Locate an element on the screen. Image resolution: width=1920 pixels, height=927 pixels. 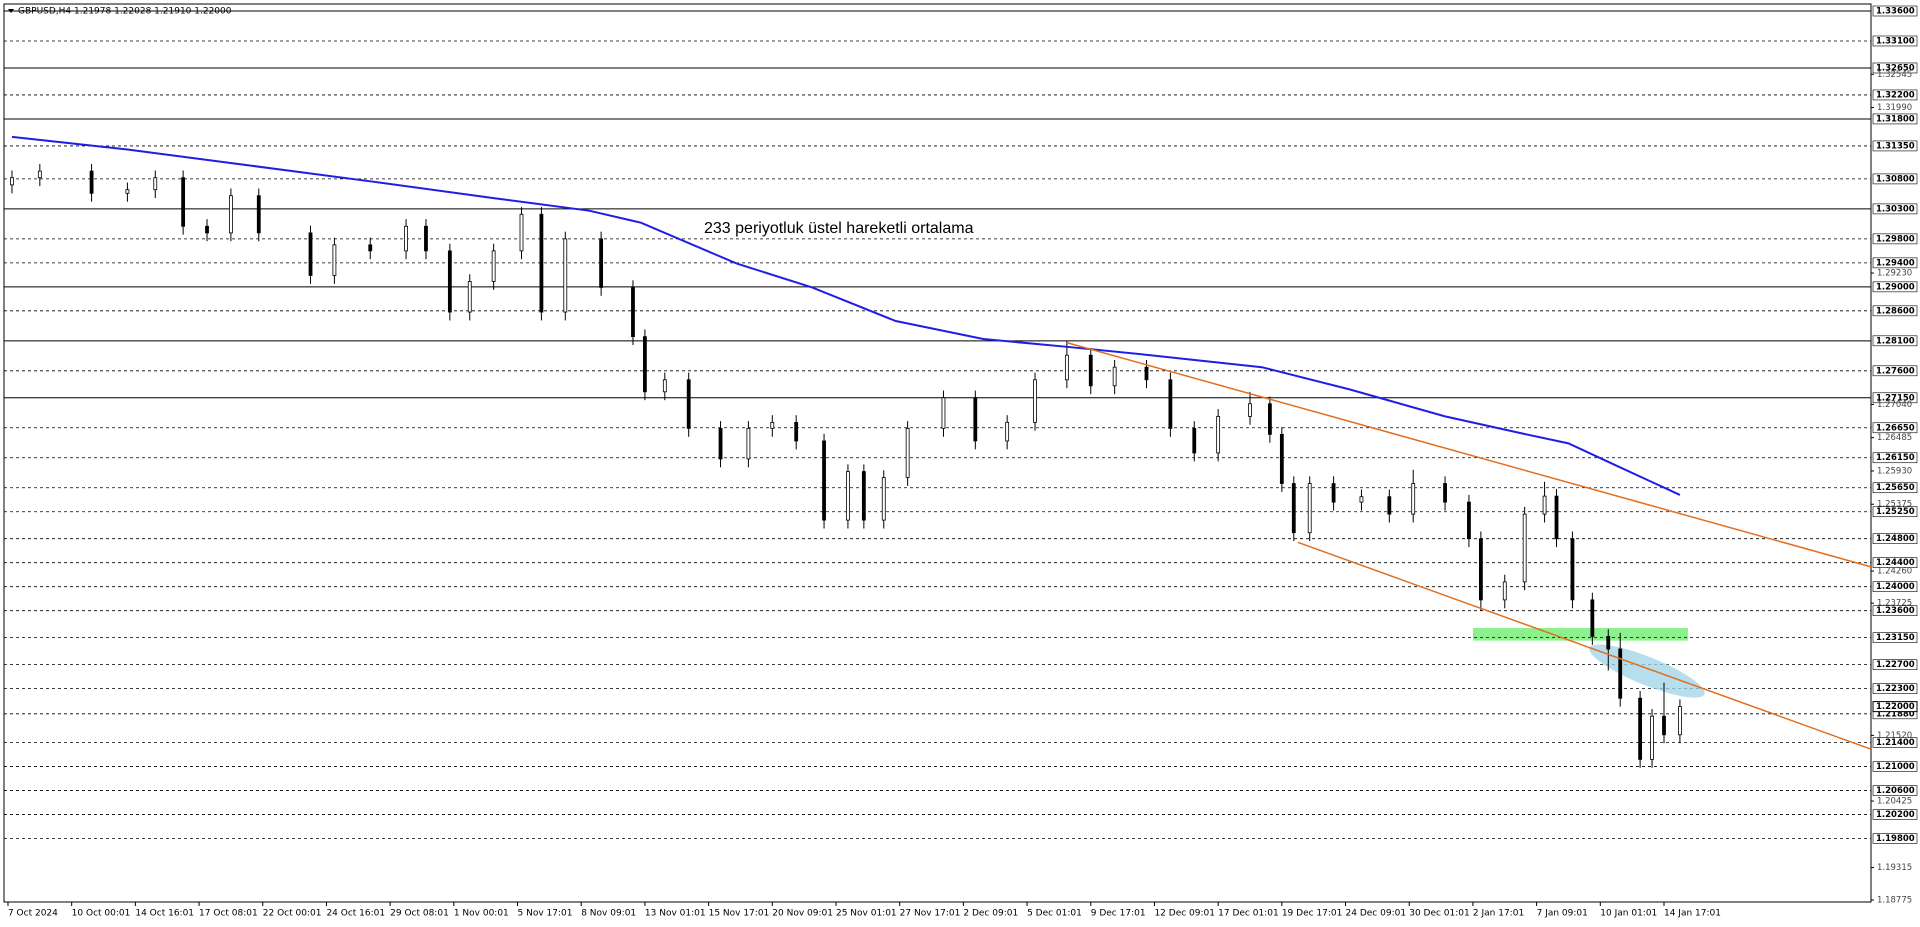
level-label: 1.22700 is located at coordinates (1895, 665).